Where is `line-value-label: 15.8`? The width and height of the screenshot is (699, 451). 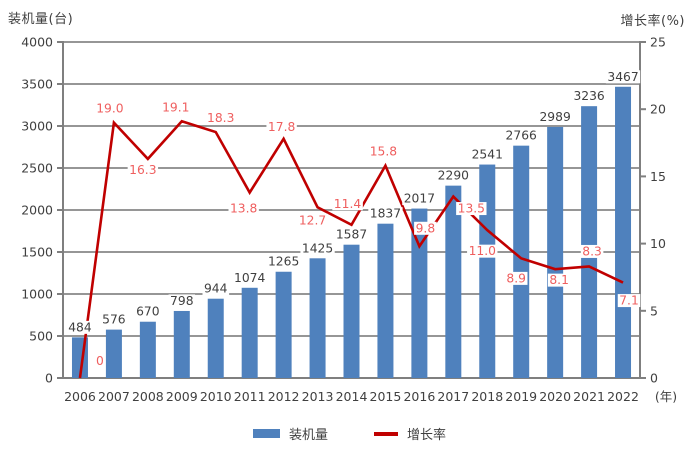
line-value-label: 15.8 is located at coordinates (383, 152).